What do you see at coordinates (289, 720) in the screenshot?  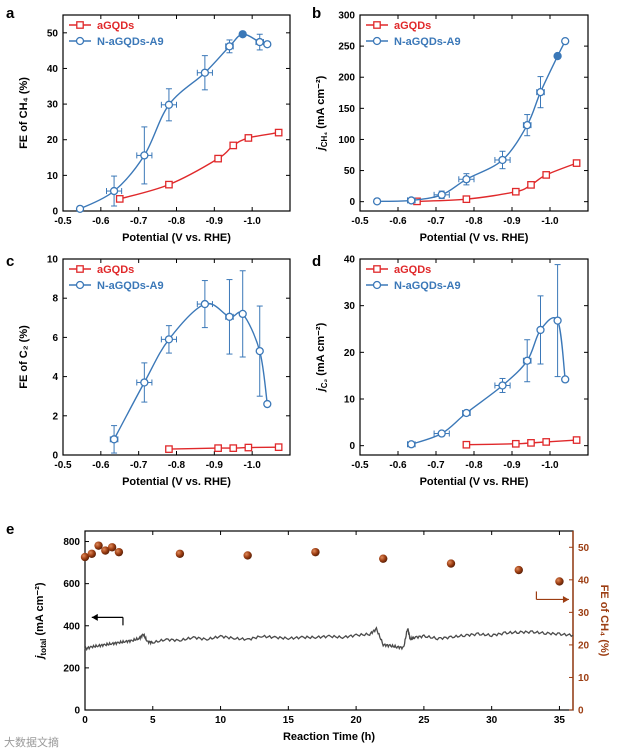 I see `x-tick-label: 15` at bounding box center [289, 720].